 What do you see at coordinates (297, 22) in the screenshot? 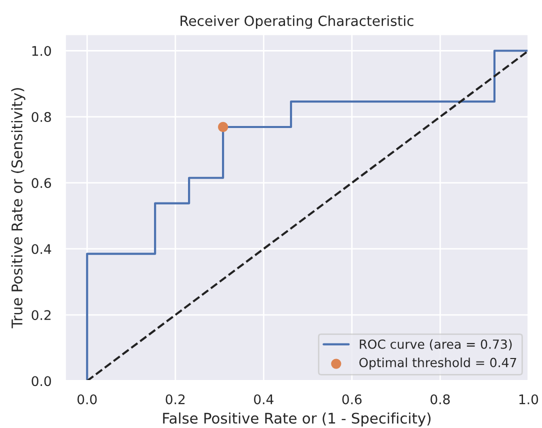
I see `chart-title: Receiver Operating Characteristic` at bounding box center [297, 22].